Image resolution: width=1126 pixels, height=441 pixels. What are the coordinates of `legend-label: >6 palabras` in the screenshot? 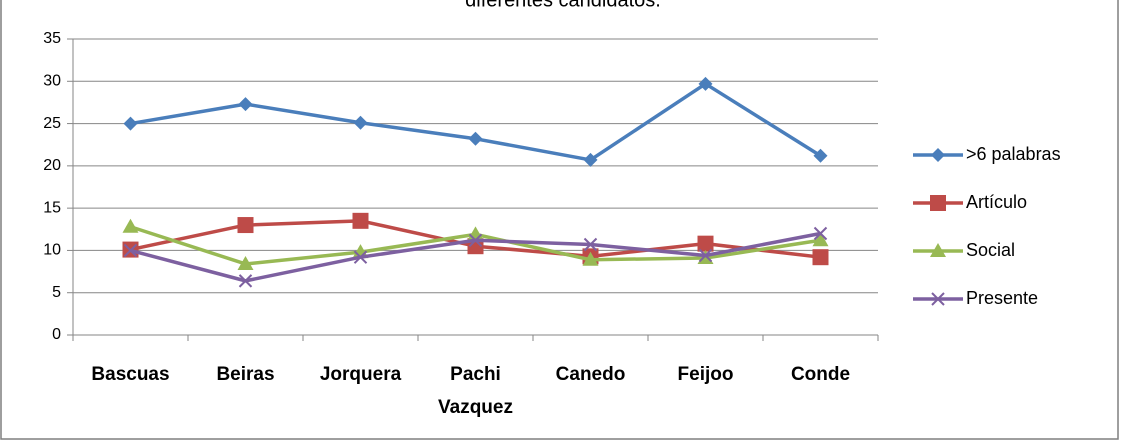 It's located at (1013, 154).